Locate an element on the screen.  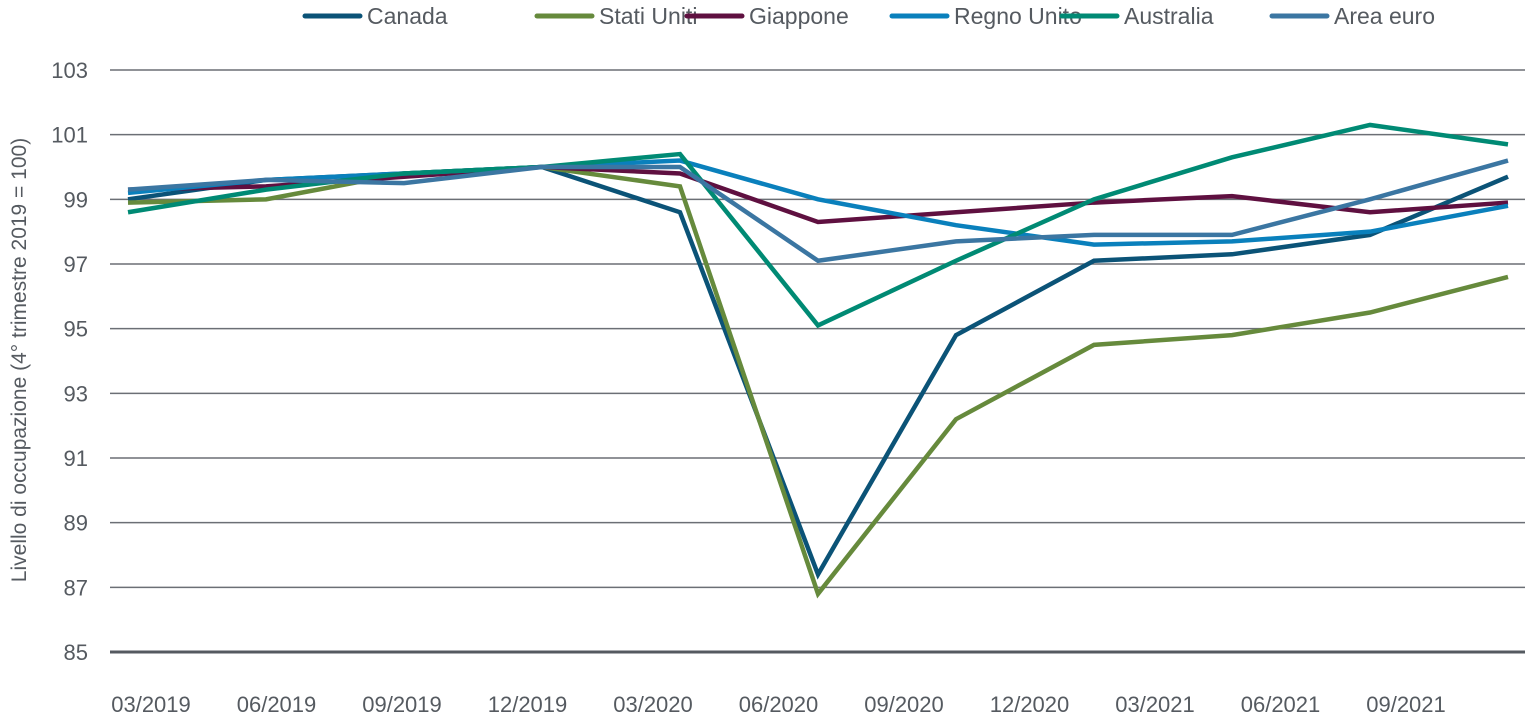
y-axis: 85 87 89 91 93 95 97 99 101 103 is located at coordinates (69, 361).